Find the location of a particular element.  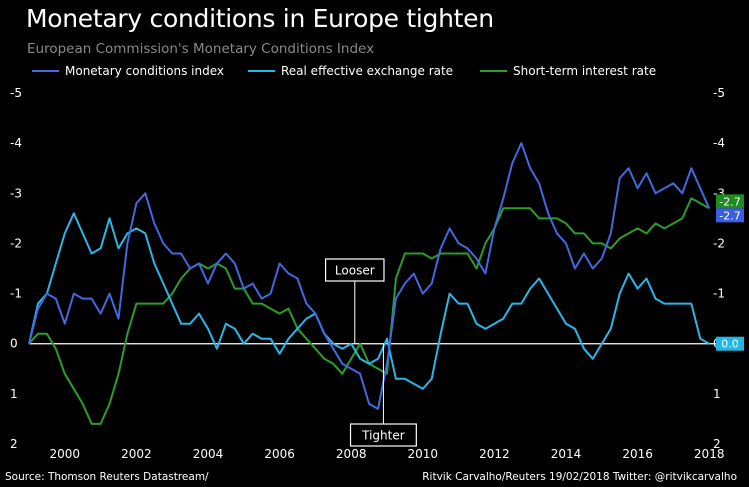

legend-item-short-term-interest-rate: Short-term interest rate is located at coordinates (568, 71).